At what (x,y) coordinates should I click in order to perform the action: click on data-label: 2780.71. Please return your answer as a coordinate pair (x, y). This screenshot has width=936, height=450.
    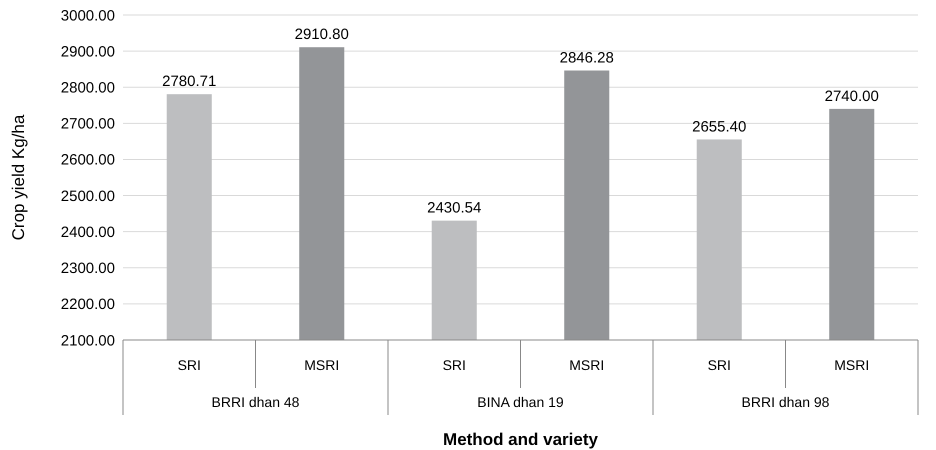
    Looking at the image, I should click on (189, 81).